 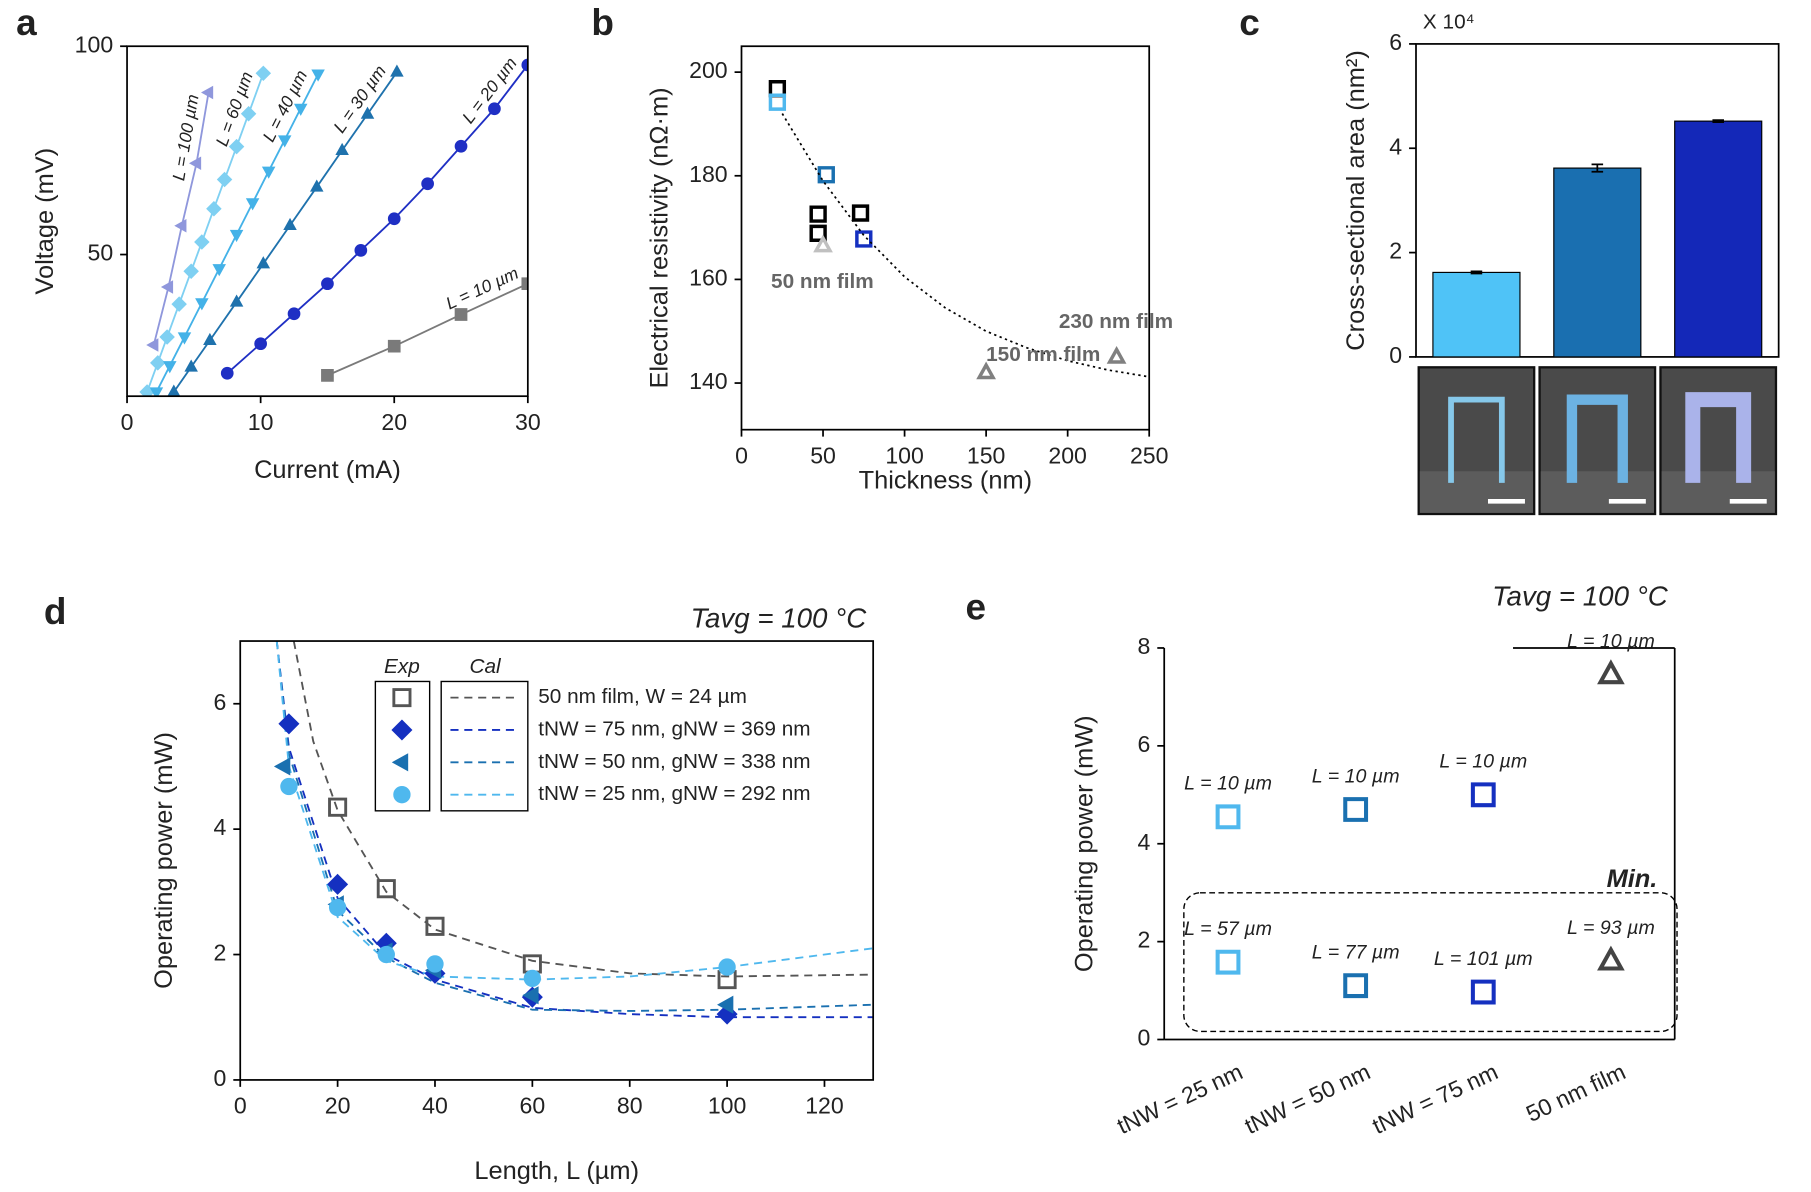 What do you see at coordinates (101, 253) in the screenshot?
I see `y-tick-label: 50` at bounding box center [101, 253].